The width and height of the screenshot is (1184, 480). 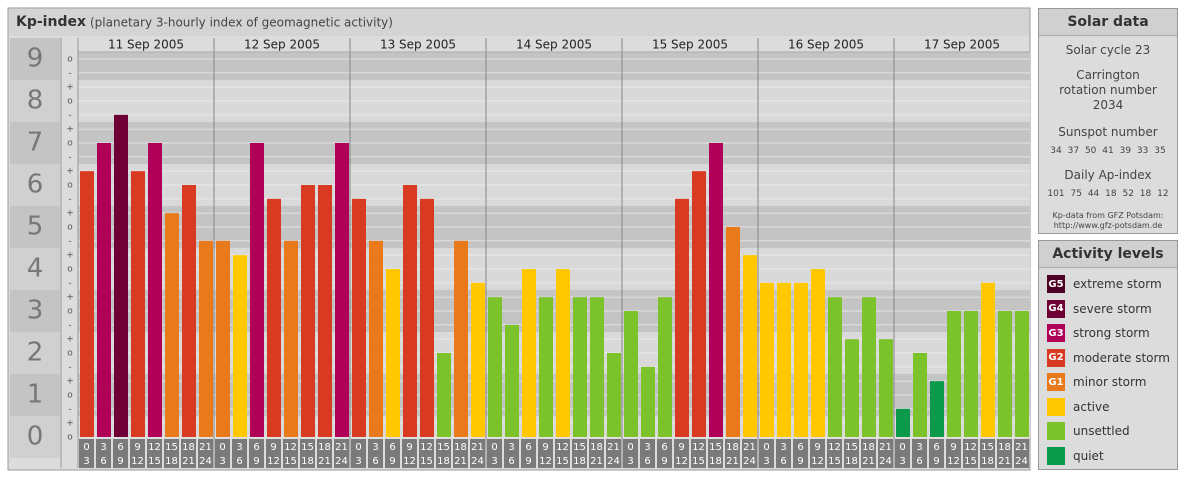 What do you see at coordinates (1145, 194) in the screenshot?
I see `ap-value: 18` at bounding box center [1145, 194].